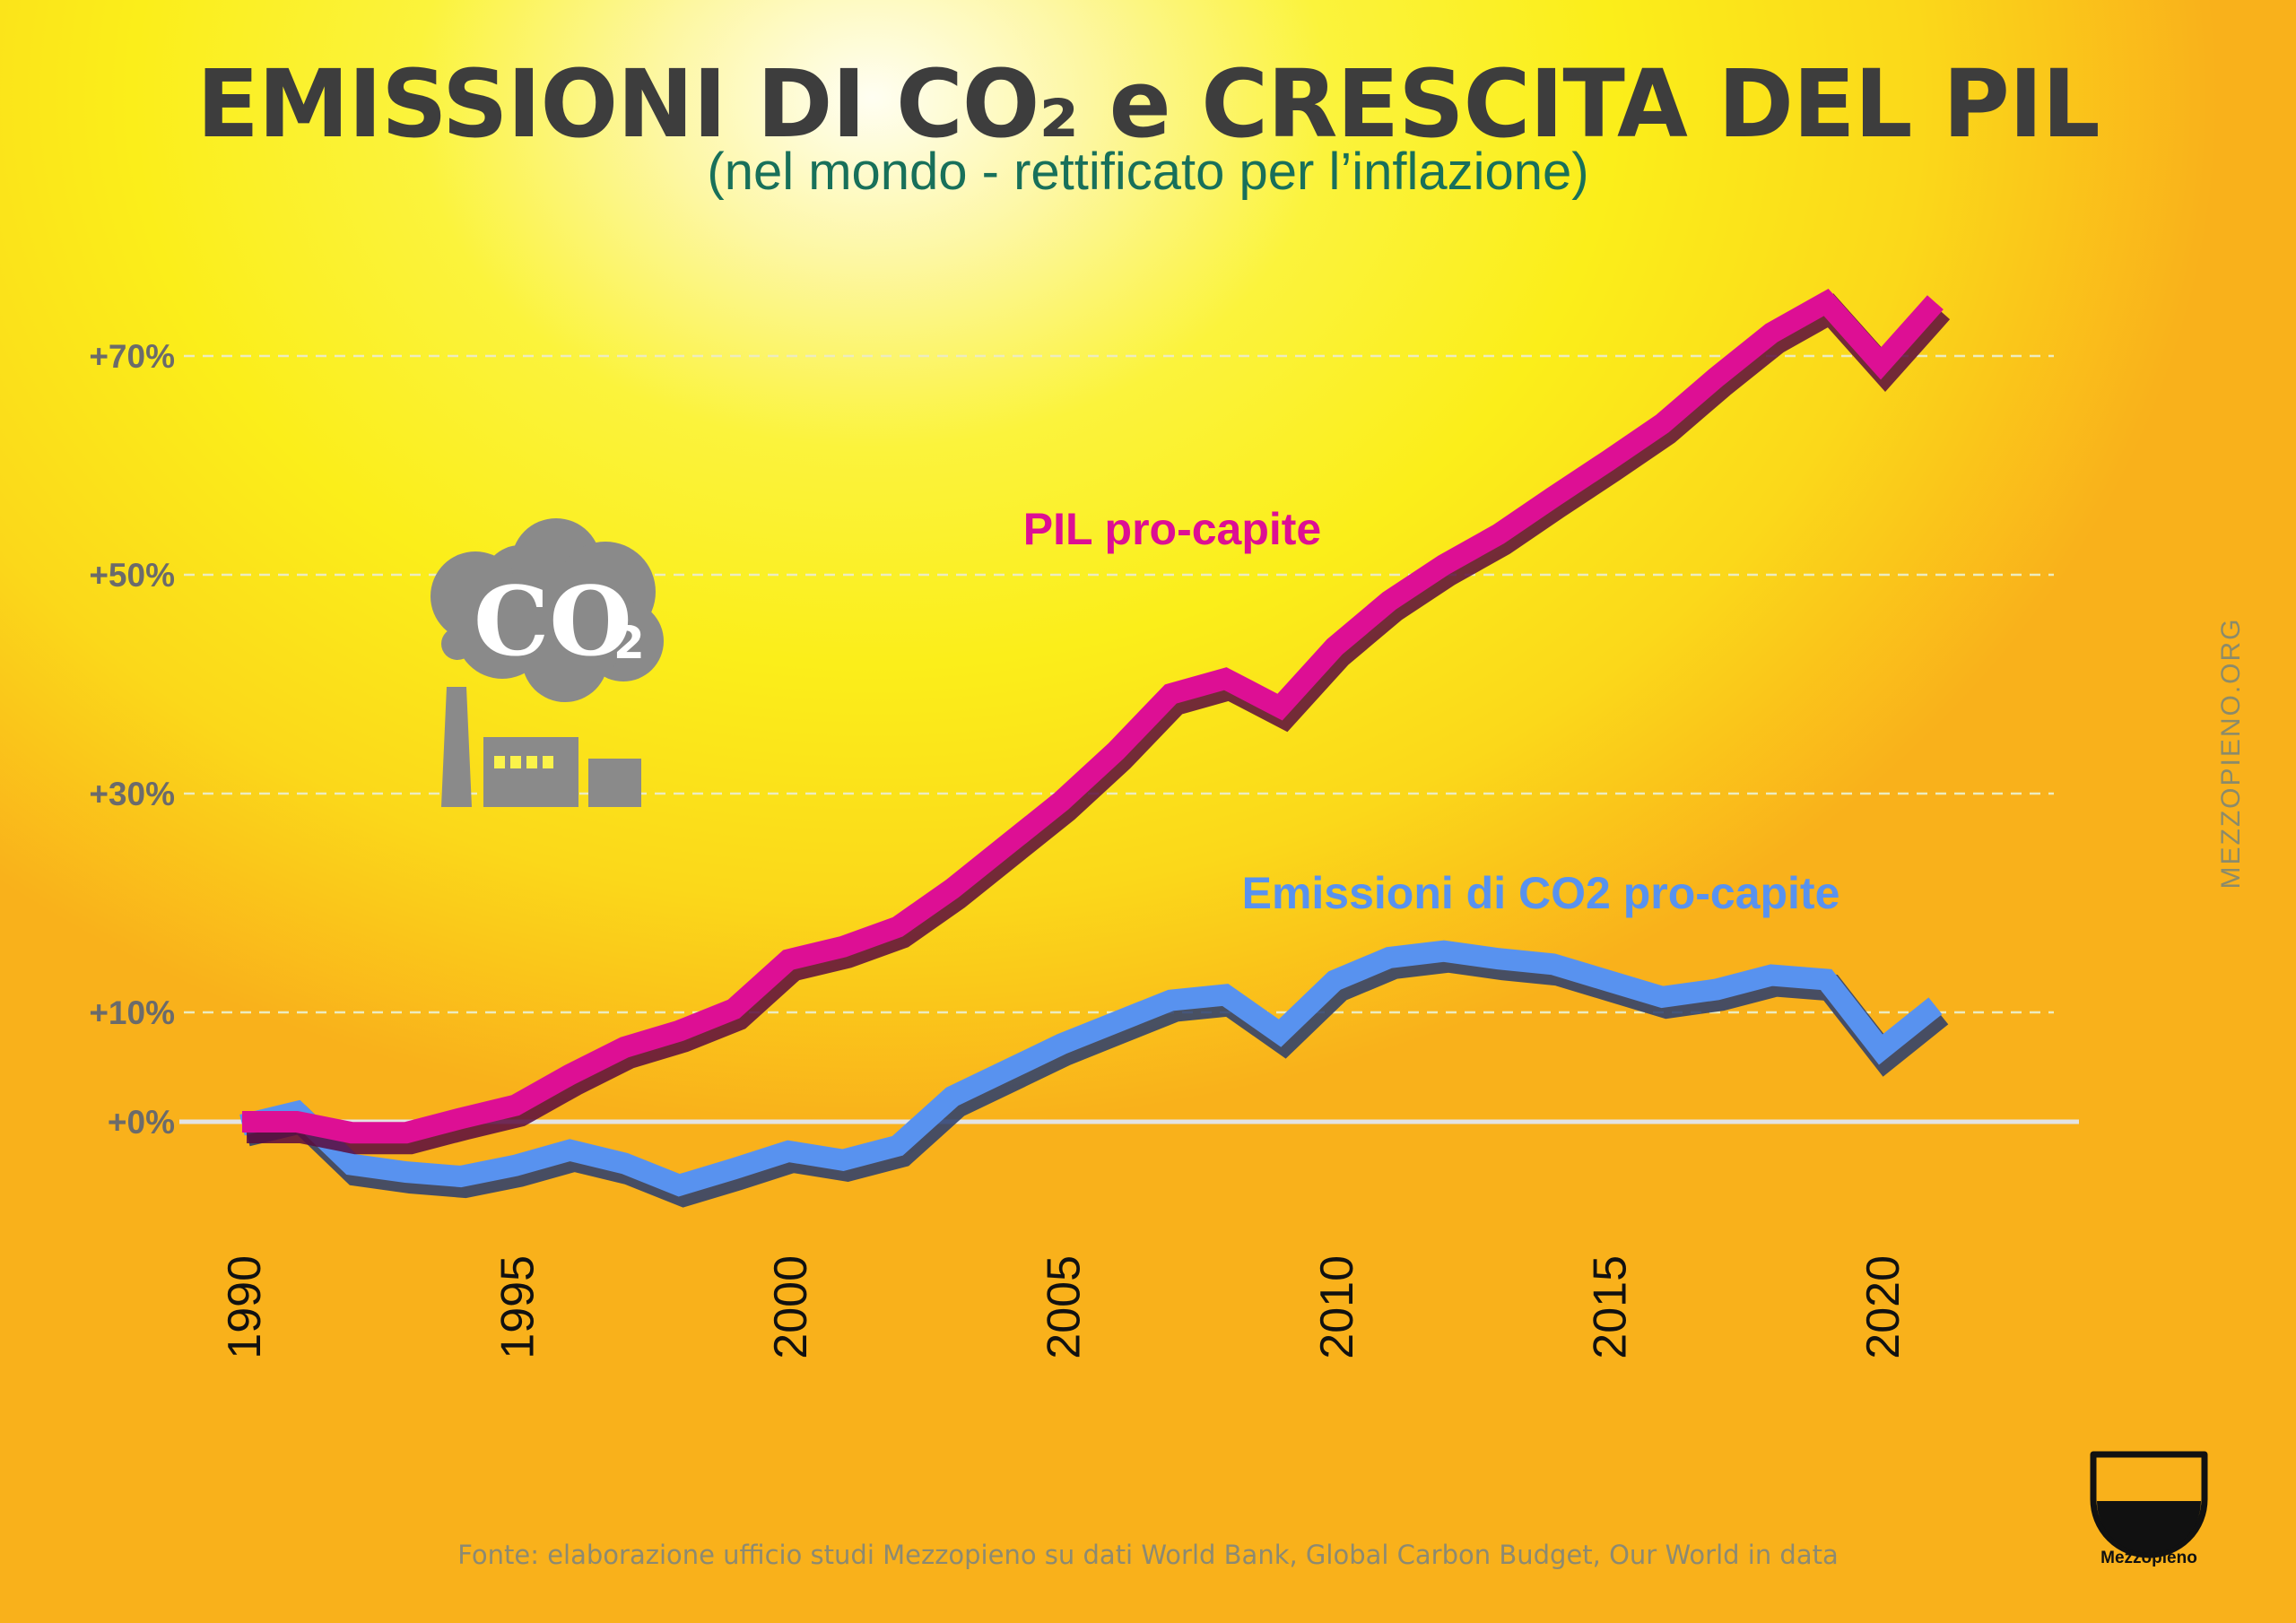 The image size is (2296, 1623). What do you see at coordinates (1541, 893) in the screenshot?
I see `series-label-co2: Emissioni di CO2 pro-capite` at bounding box center [1541, 893].